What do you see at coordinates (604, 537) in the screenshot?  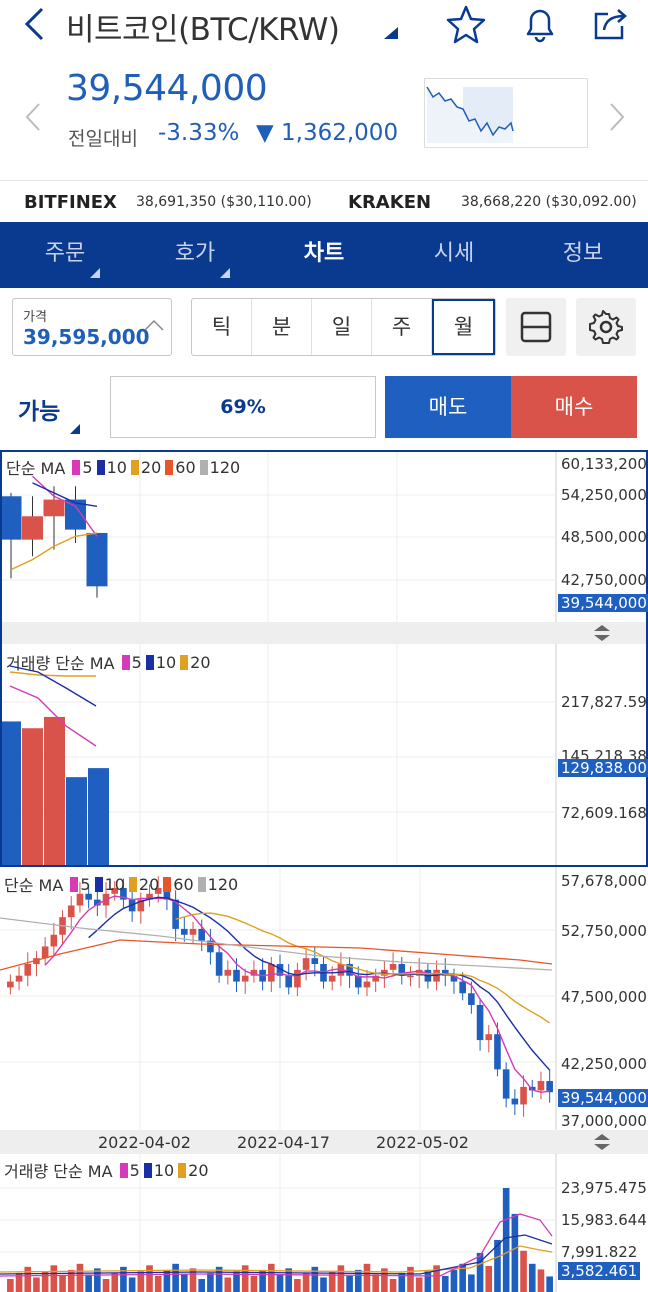 I see `y-tick-label: 48,500,000` at bounding box center [604, 537].